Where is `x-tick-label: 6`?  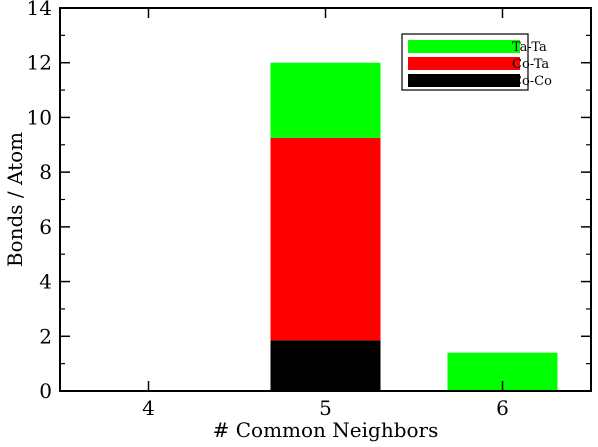
x-tick-label: 6 is located at coordinates (502, 408).